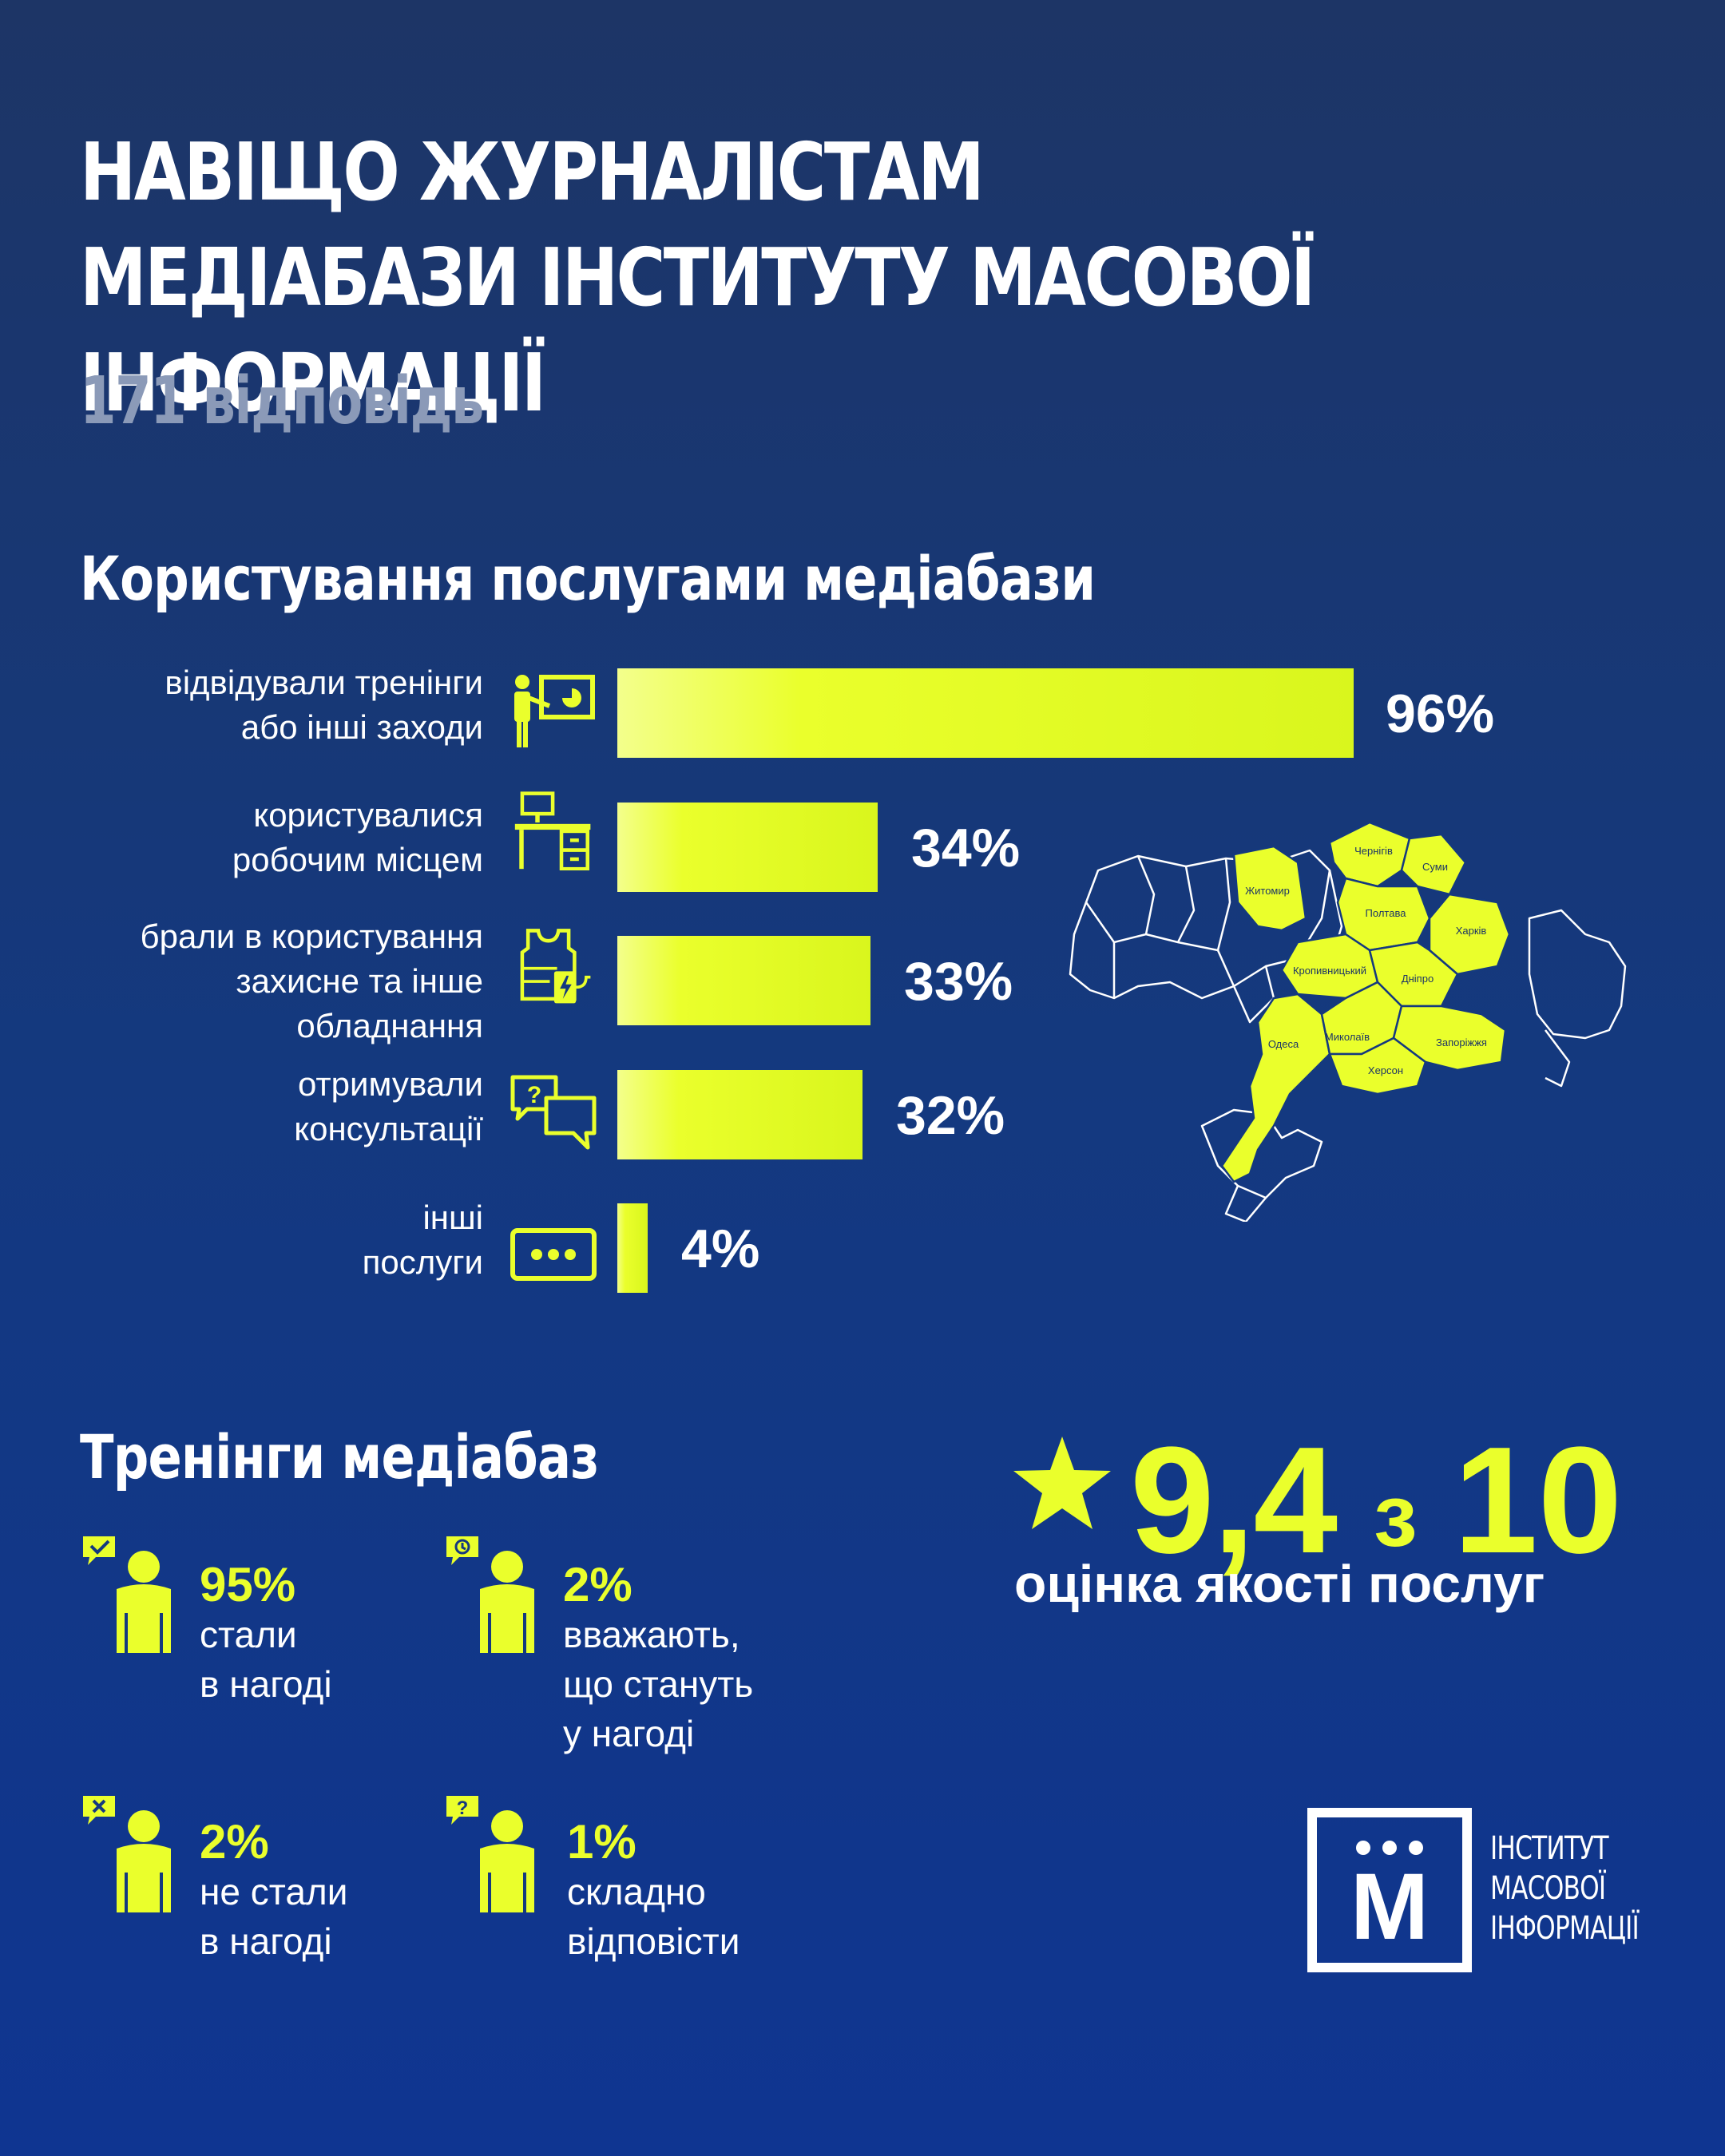 This screenshot has height=2156, width=1725. Describe the element at coordinates (1234, 1500) in the screenshot. I see `rating-score: 9,4` at that location.